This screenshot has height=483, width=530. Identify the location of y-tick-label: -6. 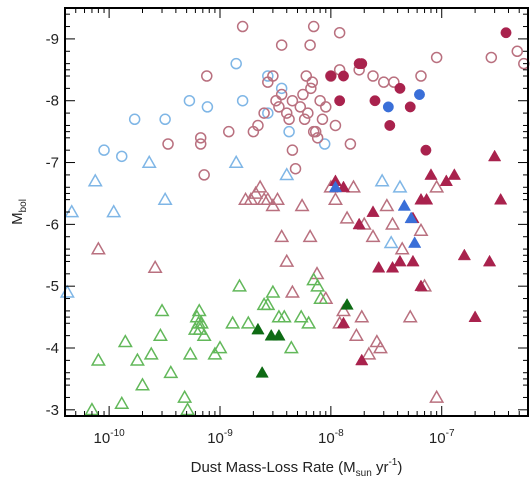
(52, 224).